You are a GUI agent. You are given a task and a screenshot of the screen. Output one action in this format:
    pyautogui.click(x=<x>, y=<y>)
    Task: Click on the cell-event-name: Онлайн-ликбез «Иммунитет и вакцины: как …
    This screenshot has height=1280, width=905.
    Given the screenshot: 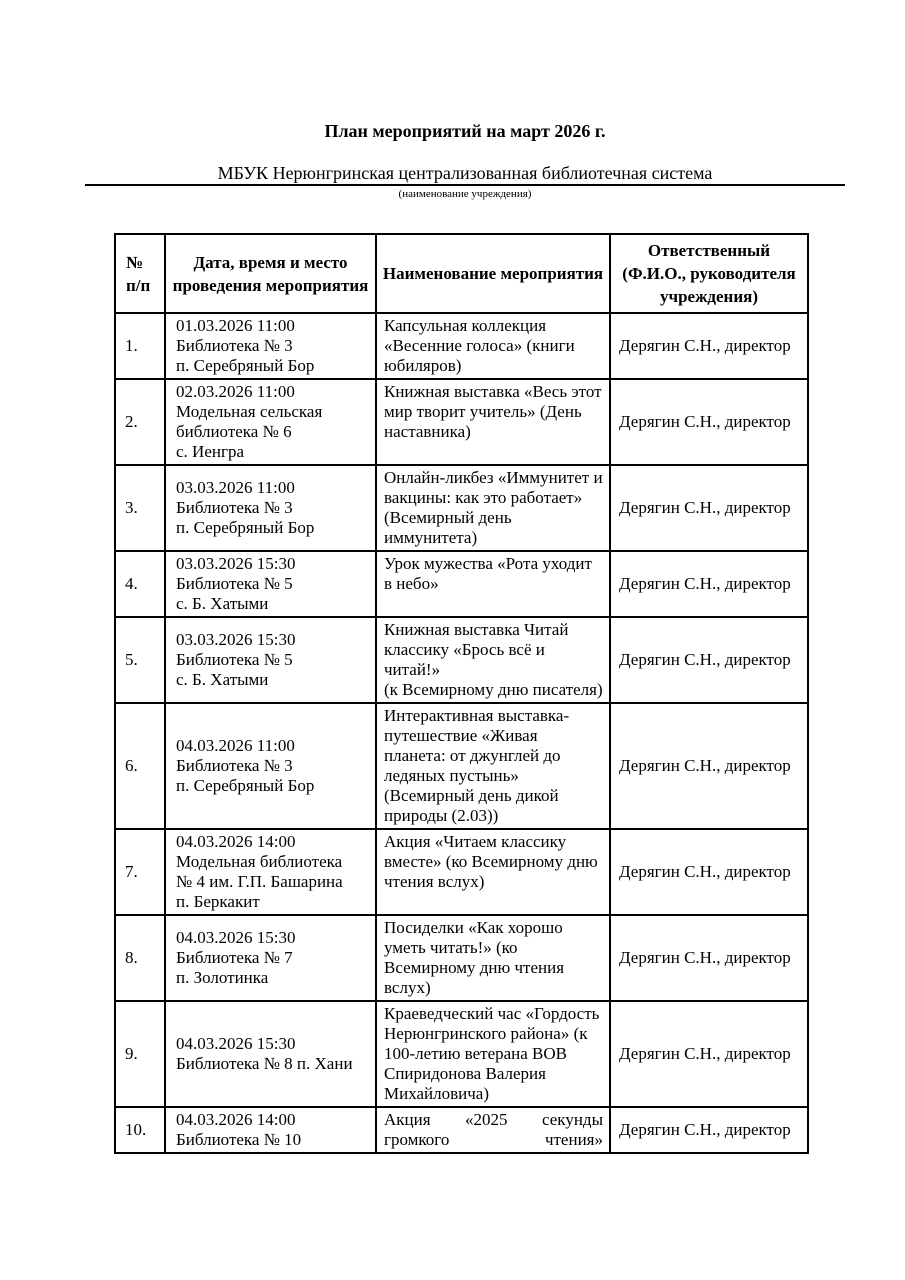 What is the action you would take?
    pyautogui.click(x=493, y=508)
    